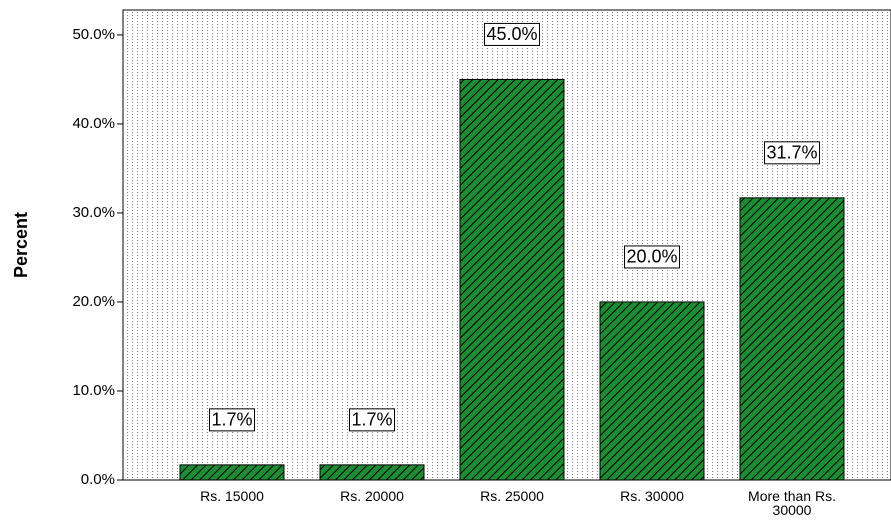  What do you see at coordinates (232, 496) in the screenshot?
I see `x-tick-label: Rs. 15000` at bounding box center [232, 496].